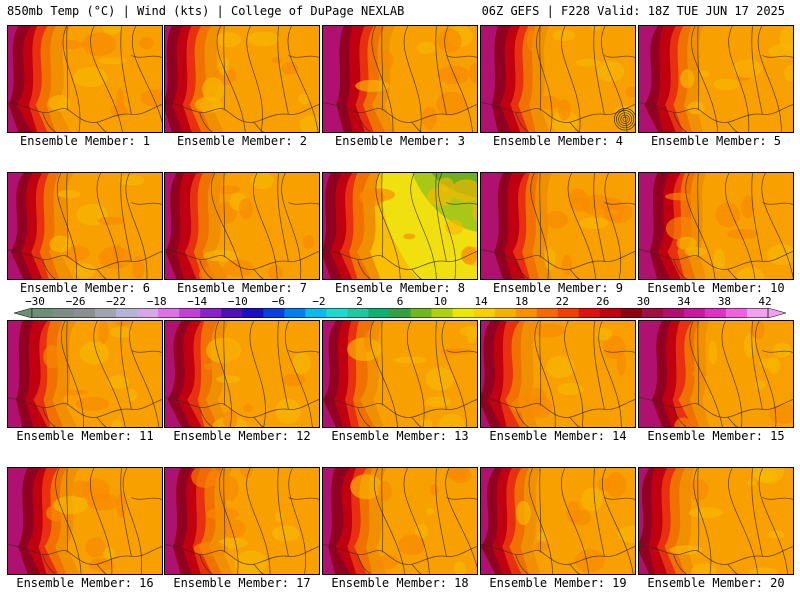  What do you see at coordinates (440, 301) in the screenshot?
I see `colorbar-tick-label: 10` at bounding box center [440, 301].